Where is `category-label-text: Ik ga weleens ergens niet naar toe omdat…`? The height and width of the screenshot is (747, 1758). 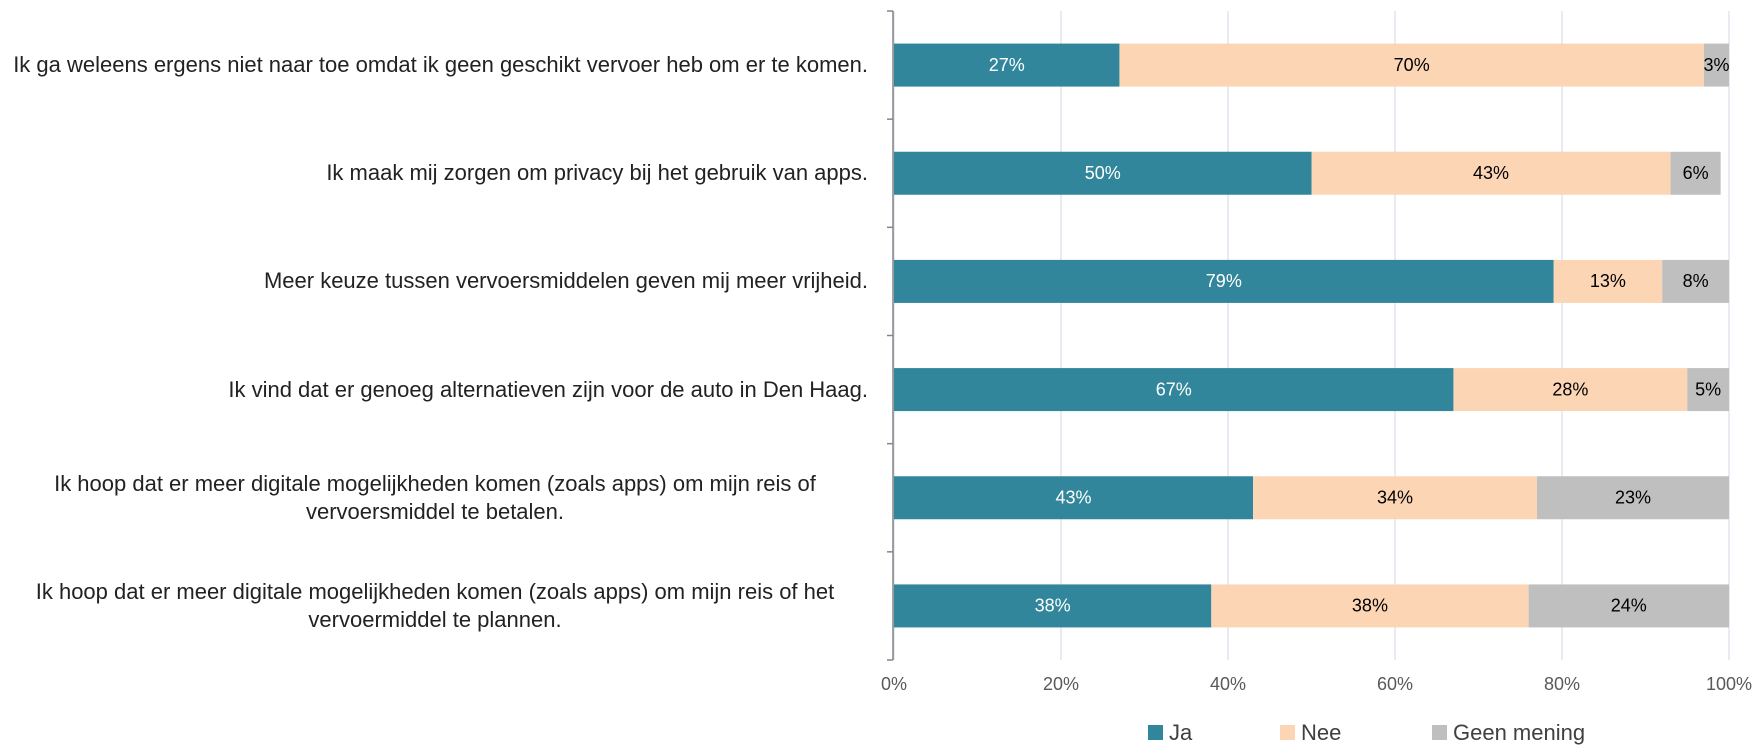
category-label-text: Ik ga weleens ergens niet naar toe omdat… is located at coordinates (440, 65).